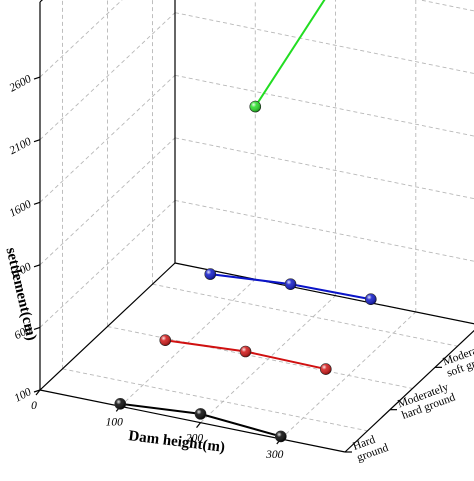 The height and width of the screenshot is (481, 474). Describe the element at coordinates (34, 406) in the screenshot. I see `x-tick-label: 0` at that location.